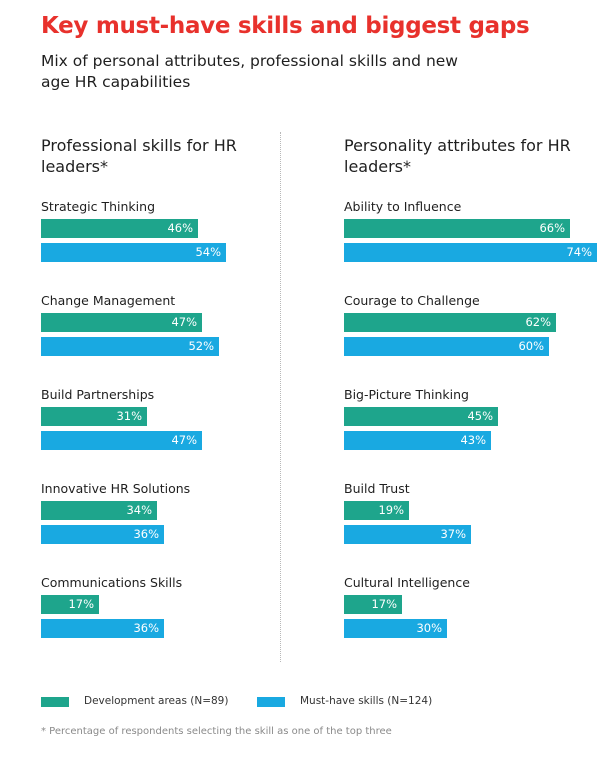 This screenshot has height=760, width=605. I want to click on column-divider, so click(280, 397).